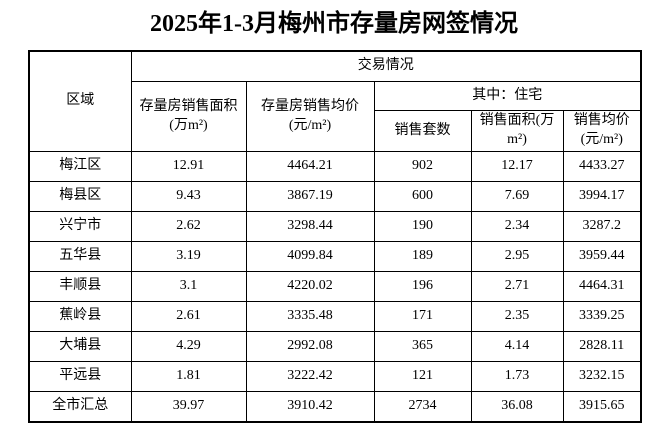  I want to click on cell-region: 蕉岭县, so click(80, 317).